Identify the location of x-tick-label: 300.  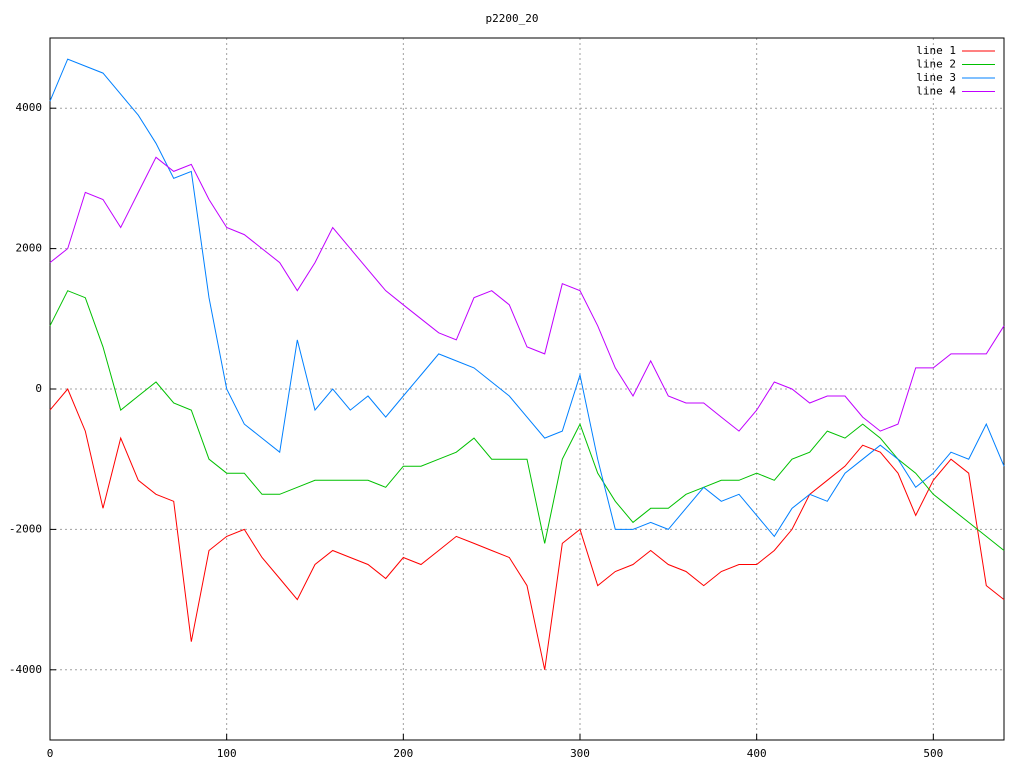
(580, 753).